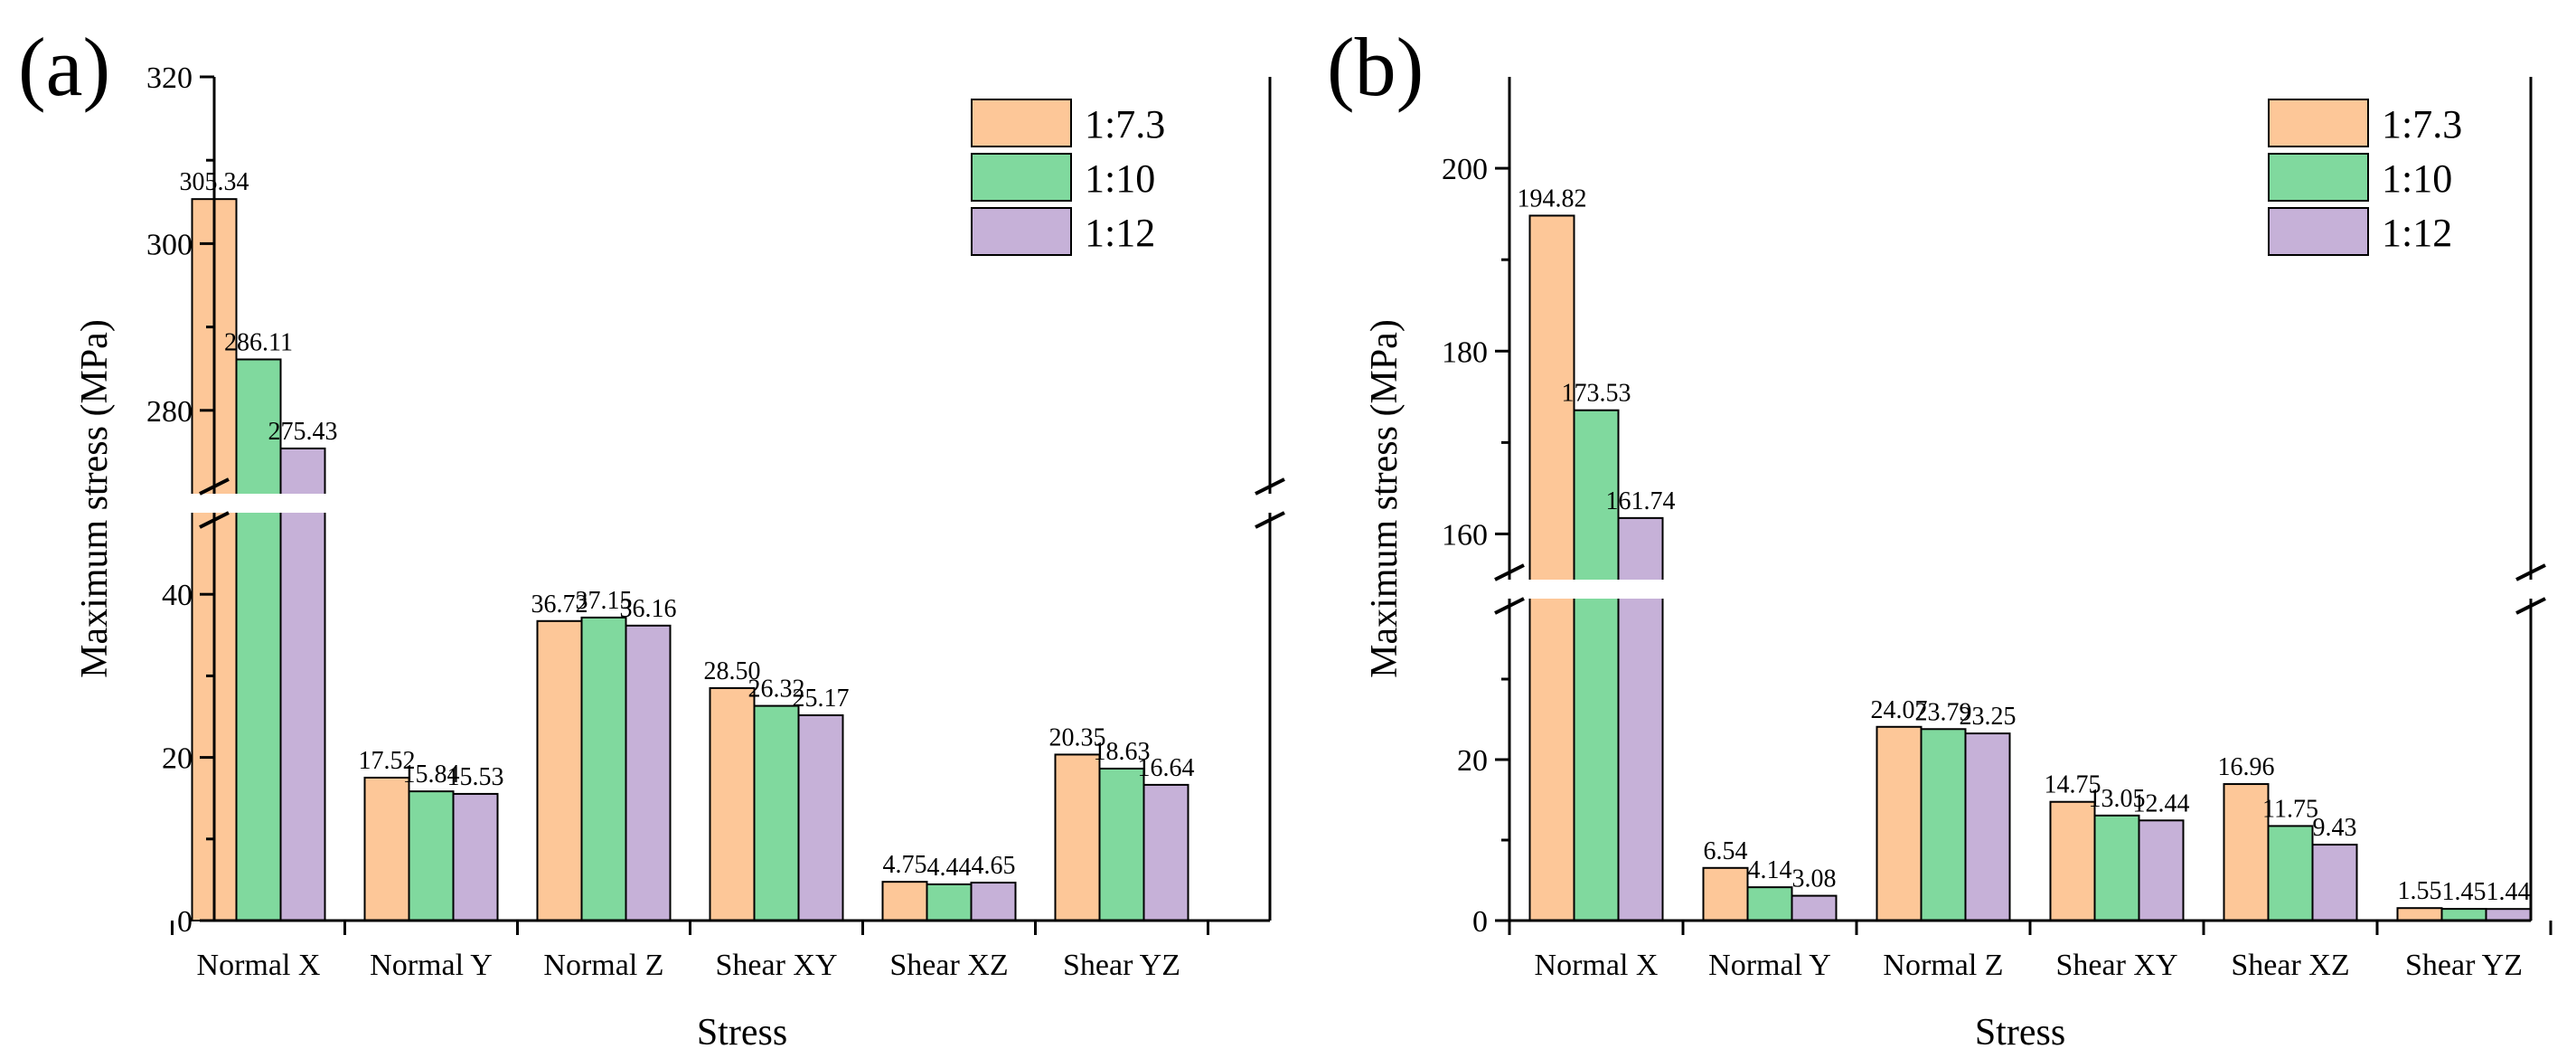  I want to click on data-label: 4.65, so click(994, 866).